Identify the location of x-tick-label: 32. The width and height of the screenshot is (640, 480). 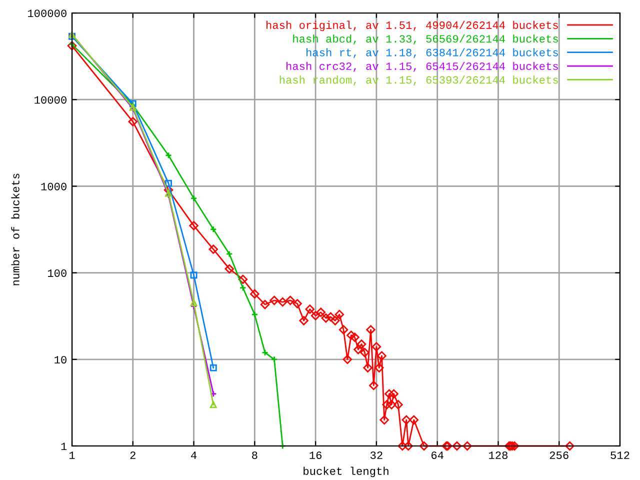
(376, 455).